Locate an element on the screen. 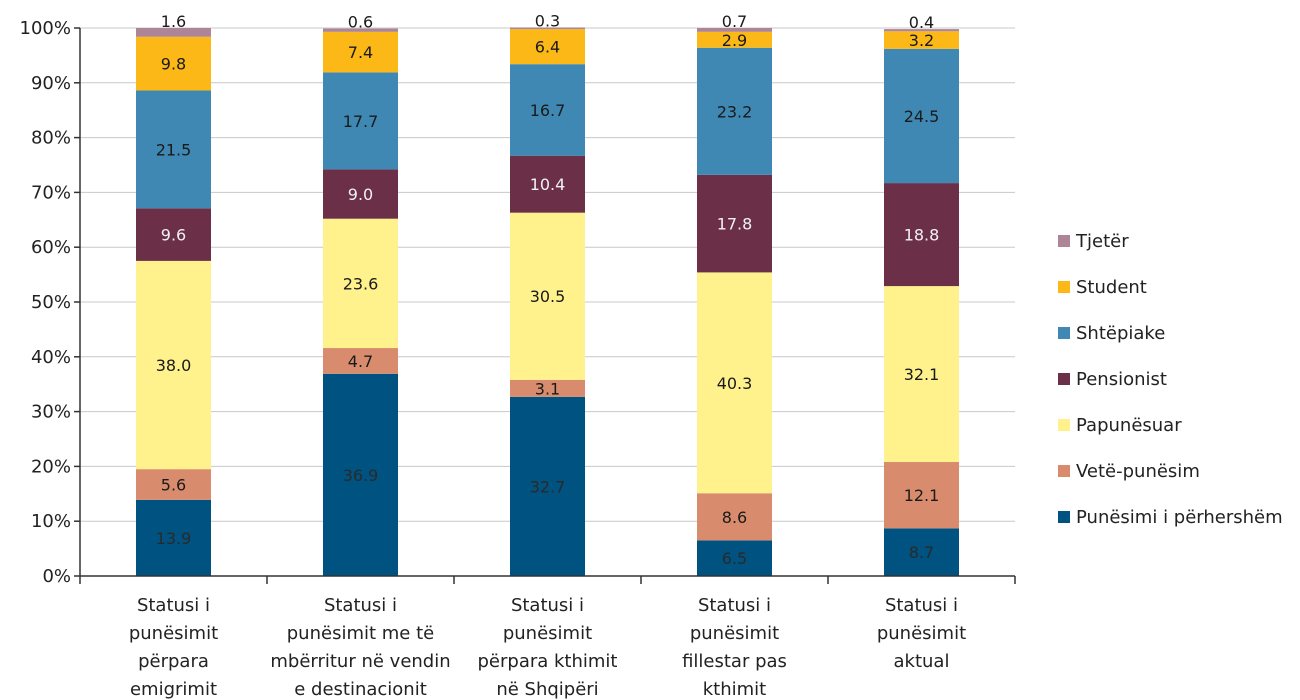  data-label: 23.6 is located at coordinates (361, 283).